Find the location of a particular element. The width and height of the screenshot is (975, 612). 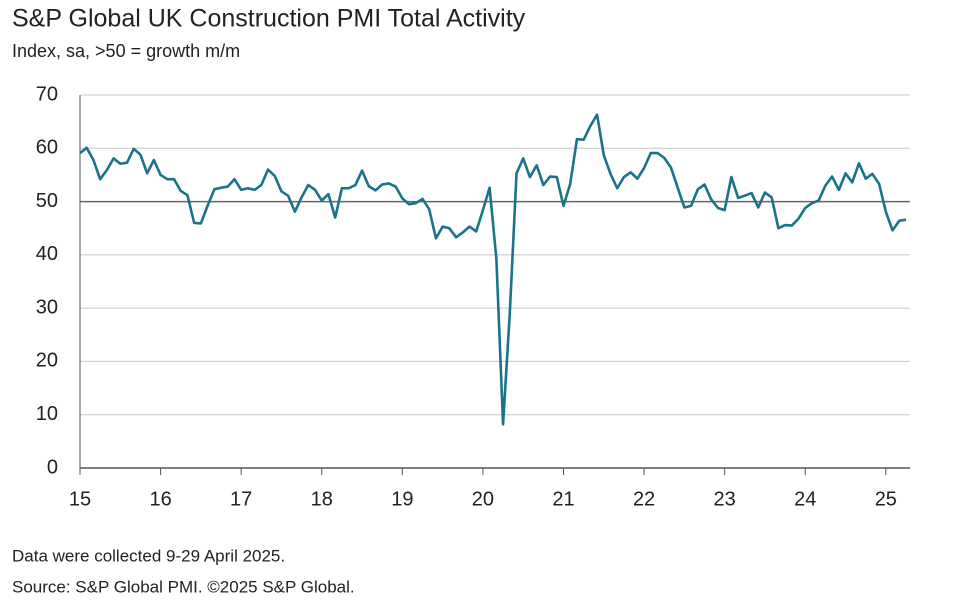

x-tick-label: 19 is located at coordinates (402, 499).